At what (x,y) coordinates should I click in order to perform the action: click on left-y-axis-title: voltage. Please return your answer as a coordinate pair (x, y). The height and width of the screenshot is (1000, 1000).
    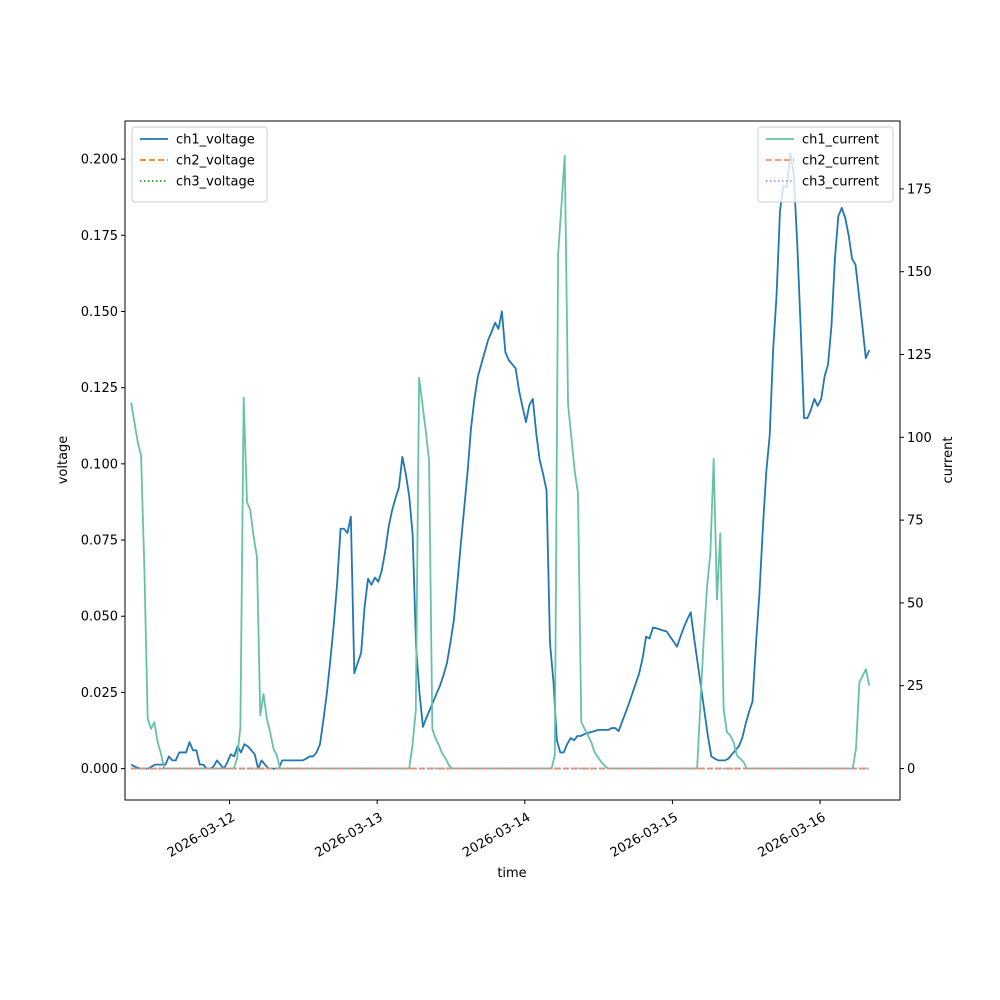
    Looking at the image, I should click on (63, 460).